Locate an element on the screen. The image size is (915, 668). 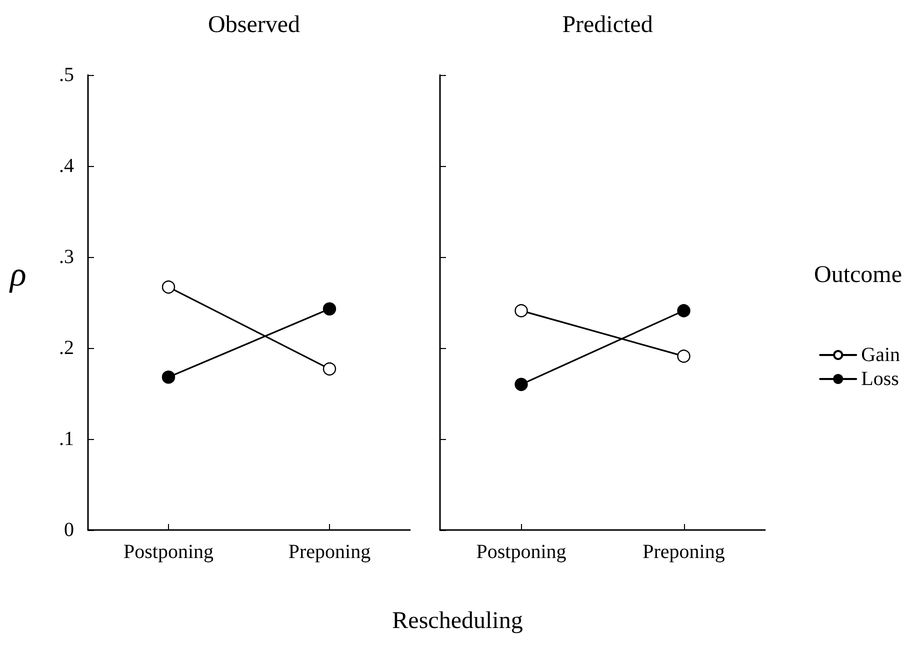
y-axis-title: ρ is located at coordinates (17, 275).